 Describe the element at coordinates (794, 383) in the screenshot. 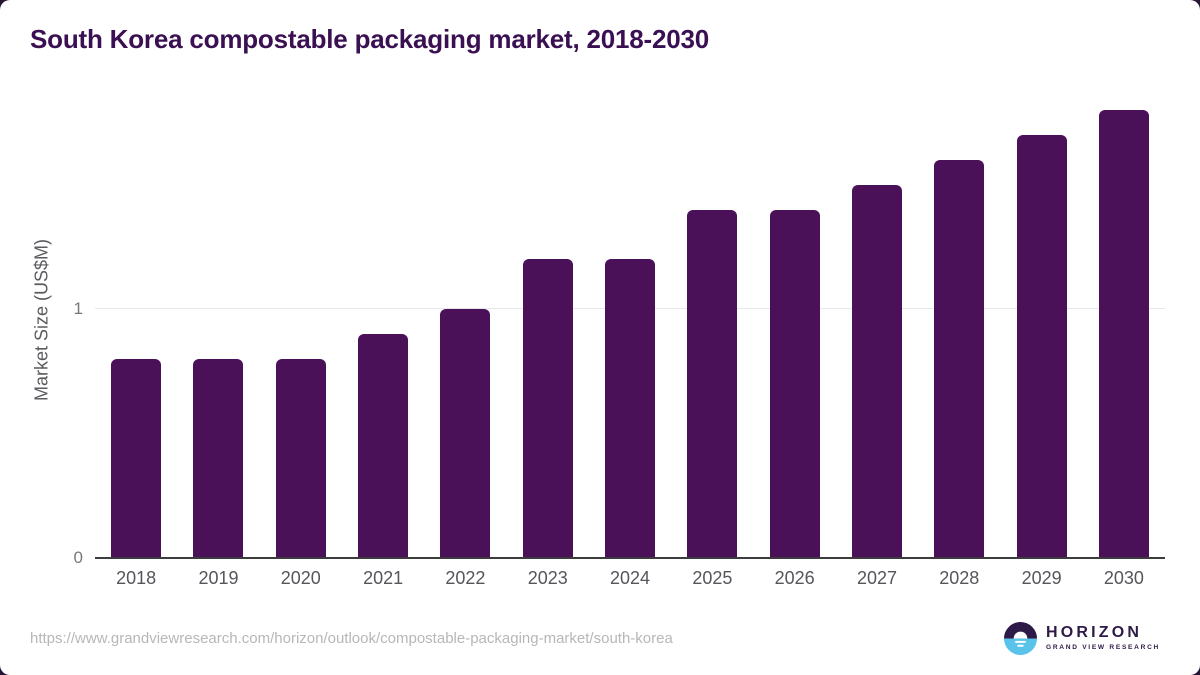

I see `bar-2026` at that location.